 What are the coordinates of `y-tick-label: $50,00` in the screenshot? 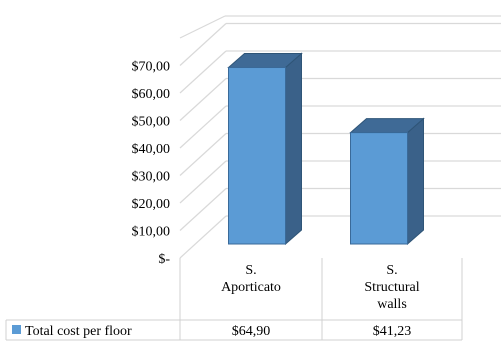 It's located at (151, 122).